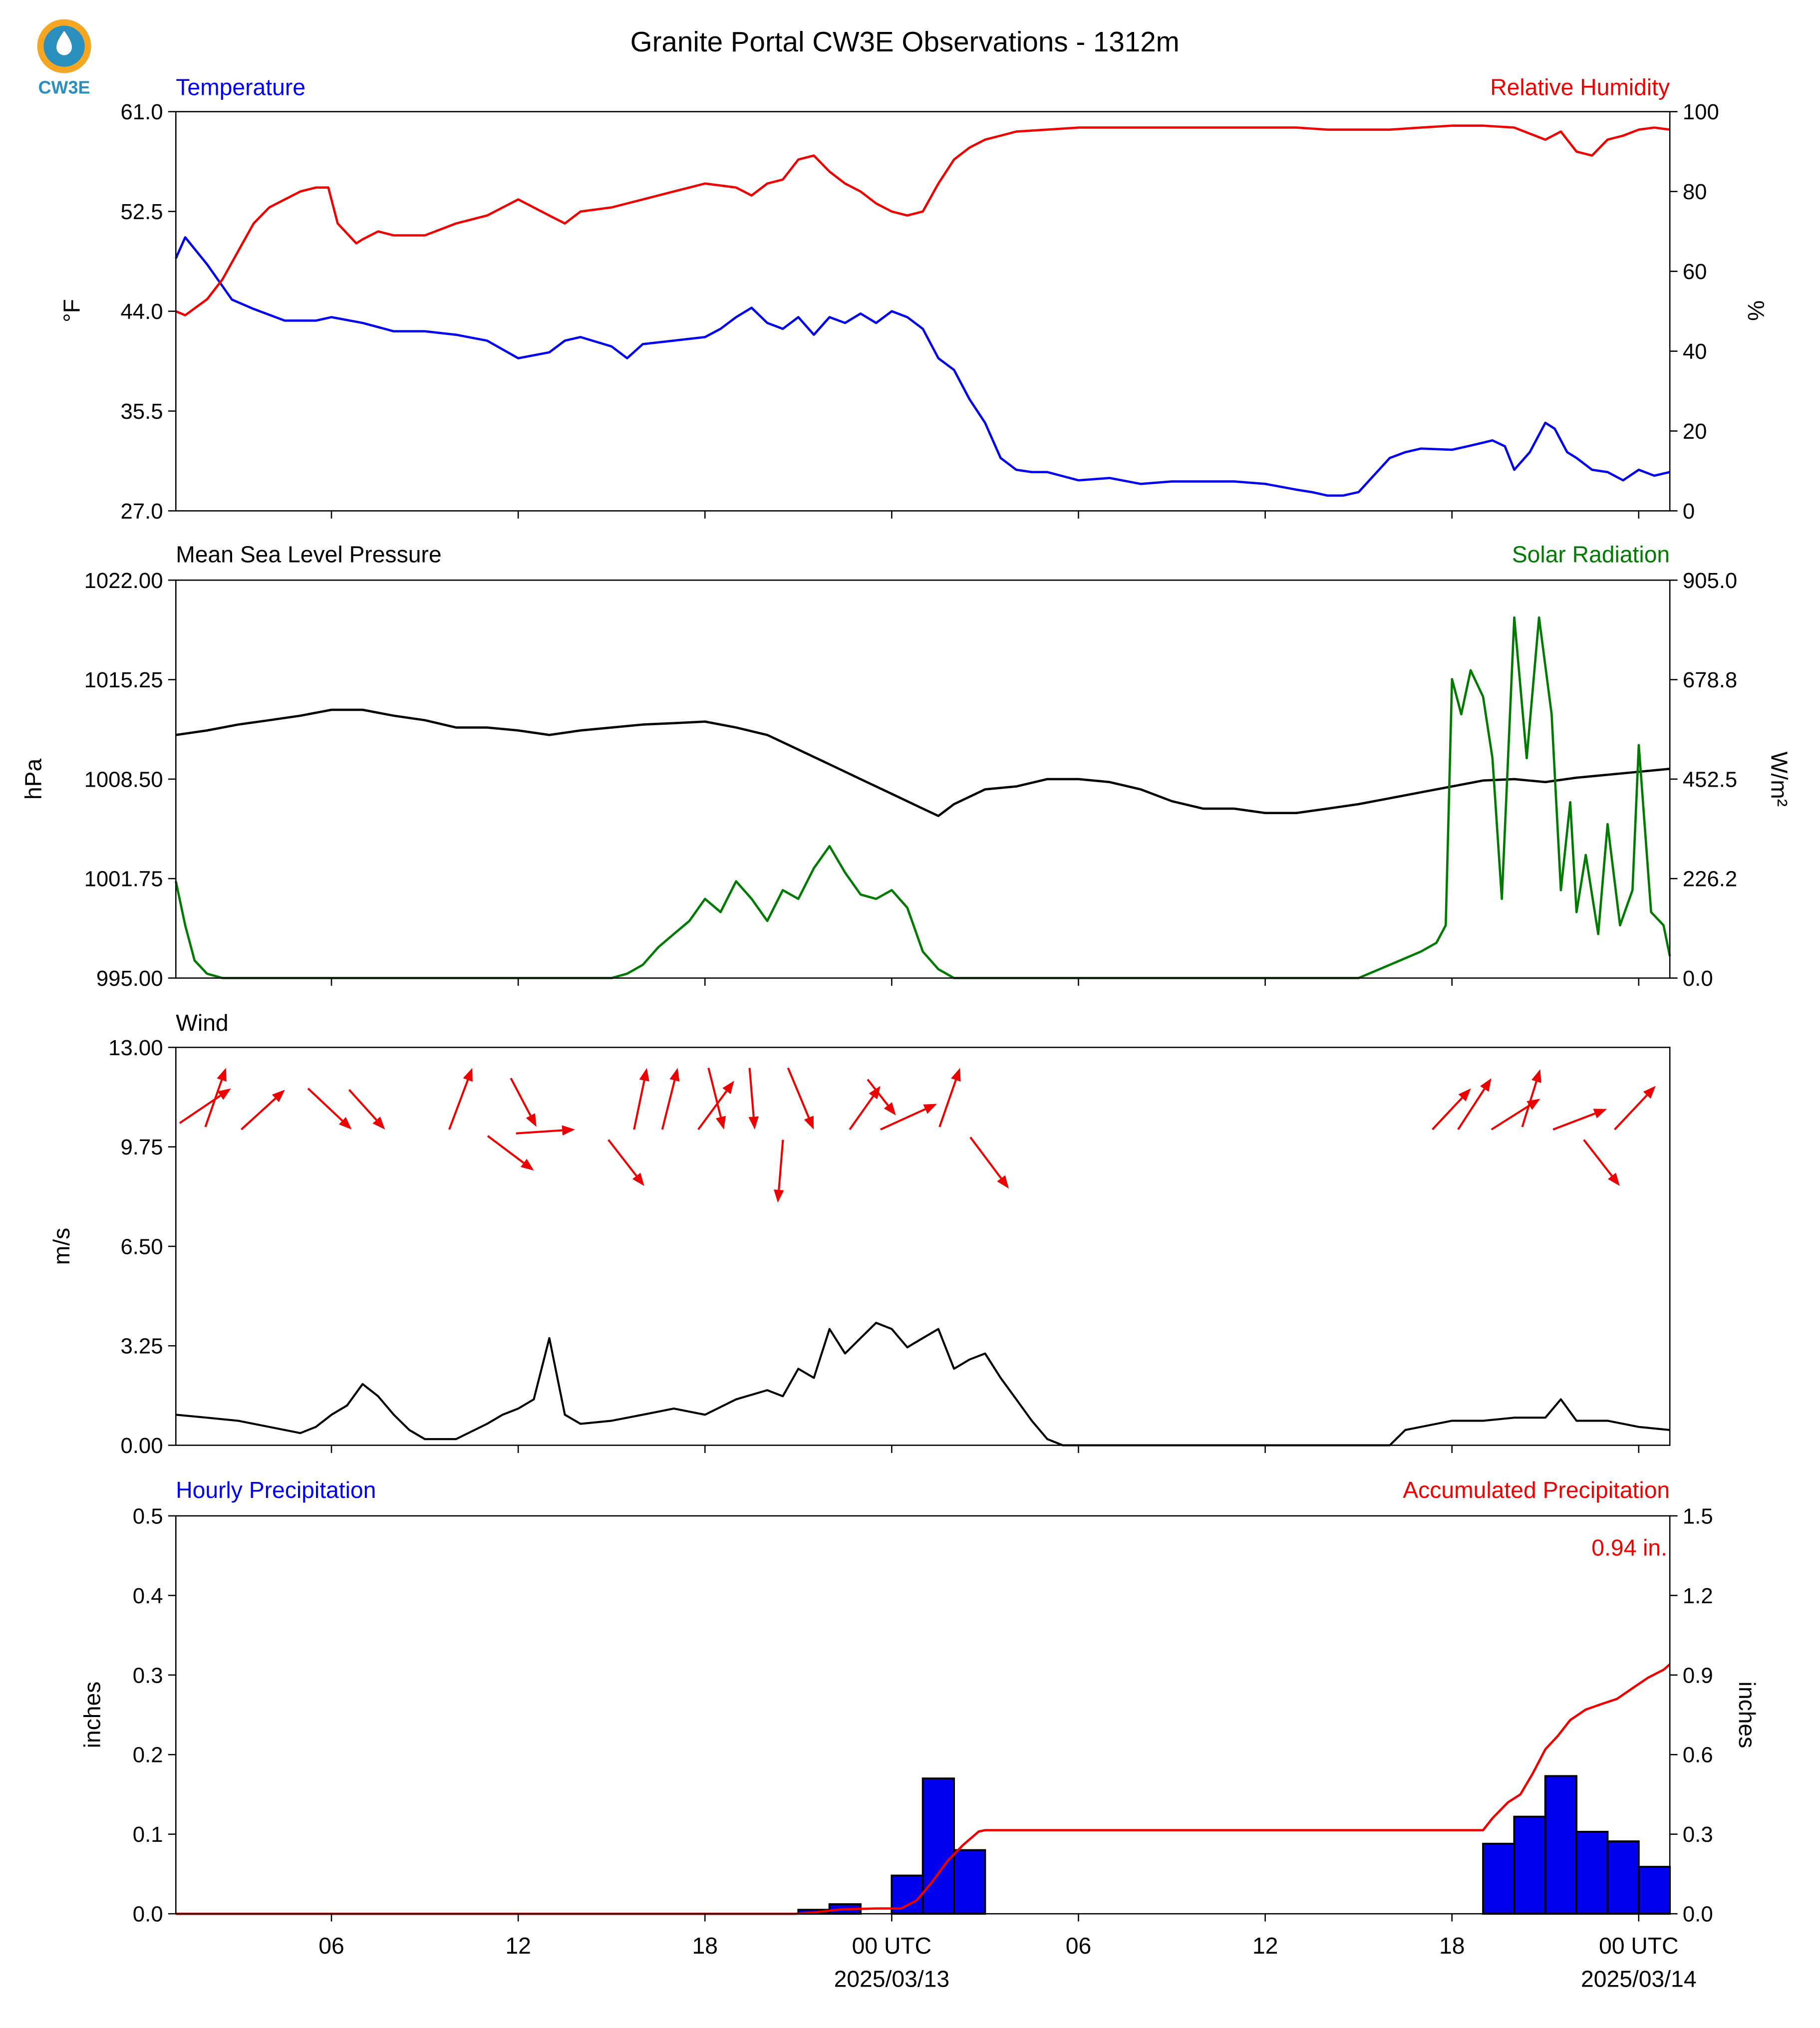  Describe the element at coordinates (1710, 680) in the screenshot. I see `solar-right-tick-label: 678.8` at that location.